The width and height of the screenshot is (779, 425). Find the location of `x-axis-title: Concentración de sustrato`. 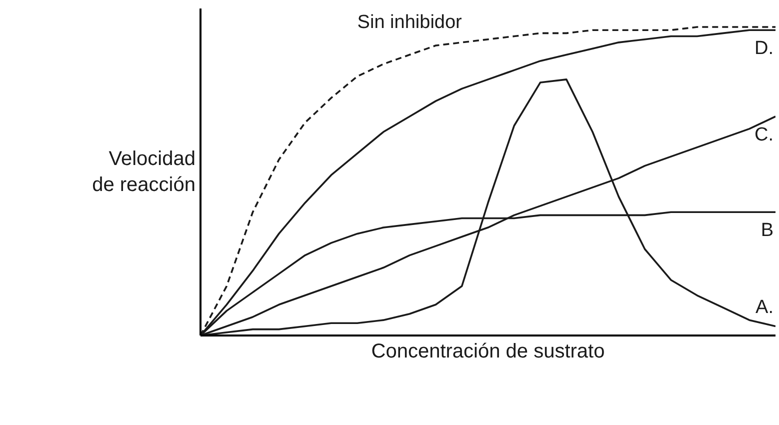

x-axis-title: Concentración de sustrato is located at coordinates (488, 351).